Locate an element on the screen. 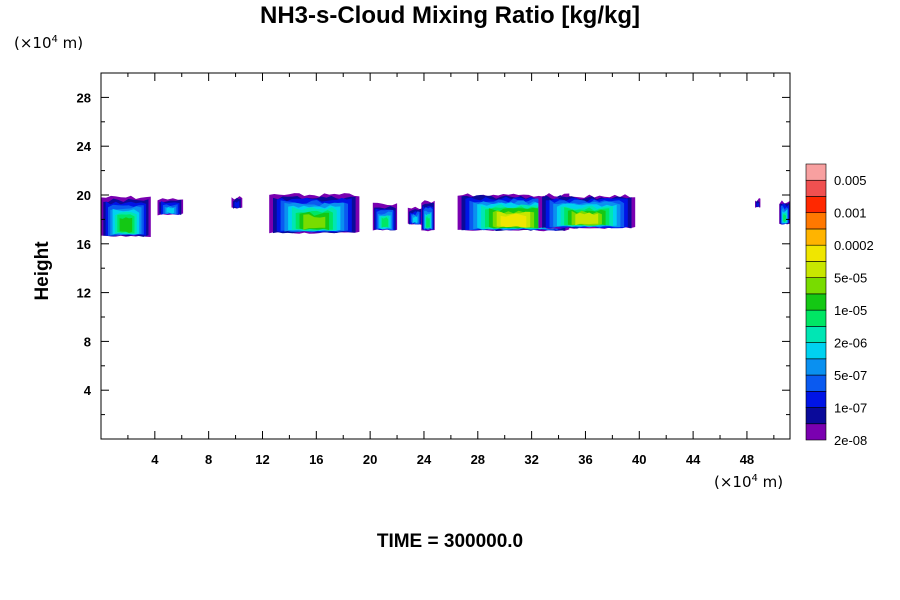 The width and height of the screenshot is (900, 600). time-label: TIME = 300000.0 is located at coordinates (450, 541).